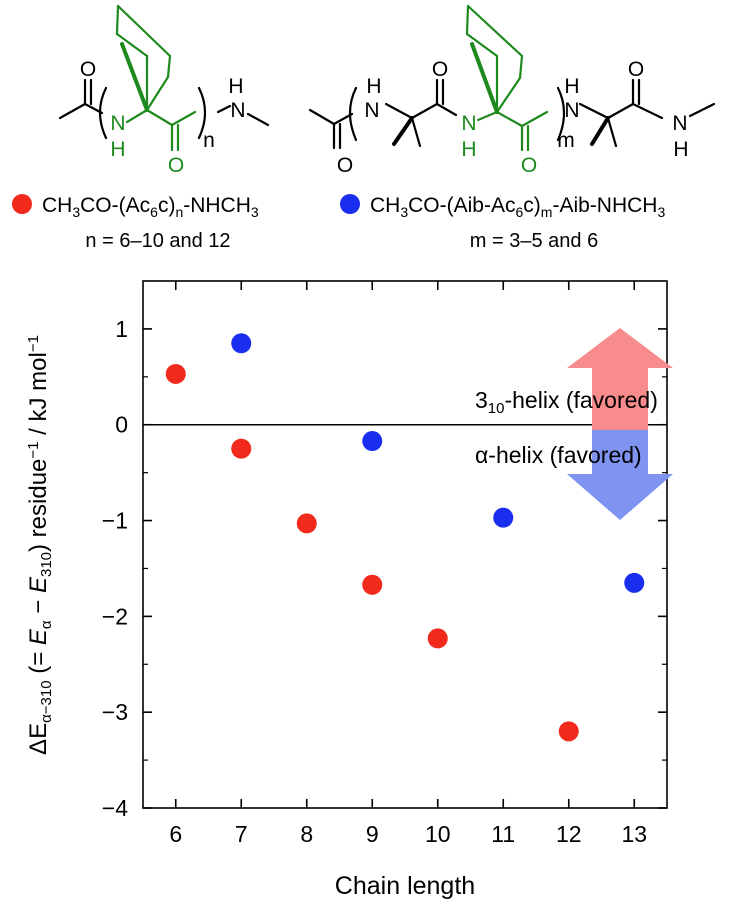 This screenshot has width=742, height=905. What do you see at coordinates (157, 241) in the screenshot?
I see `legend-range-1: n = 6–10 and 12` at bounding box center [157, 241].